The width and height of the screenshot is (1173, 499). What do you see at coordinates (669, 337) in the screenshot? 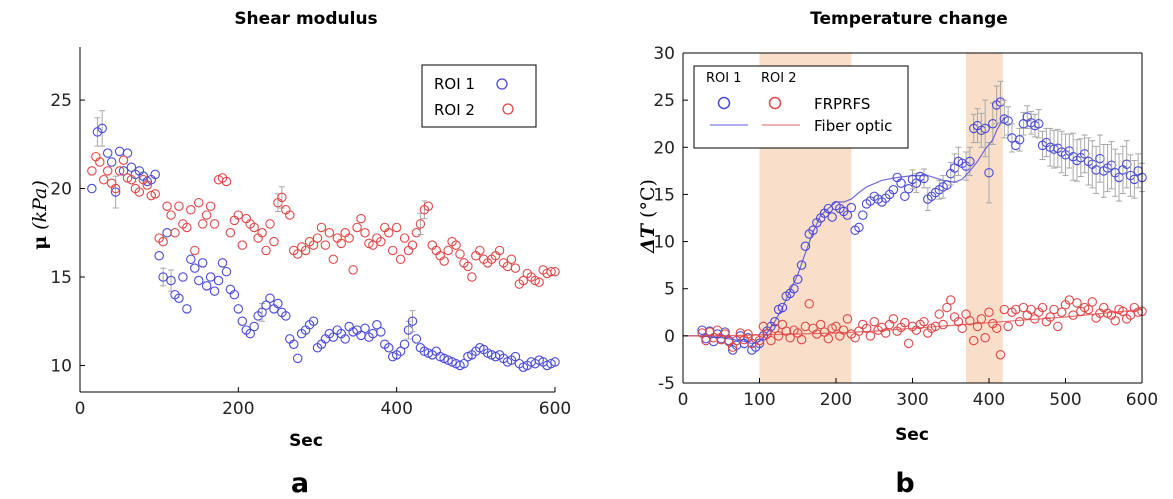
I see `panel-b-ytick-label: 0` at bounding box center [669, 337].